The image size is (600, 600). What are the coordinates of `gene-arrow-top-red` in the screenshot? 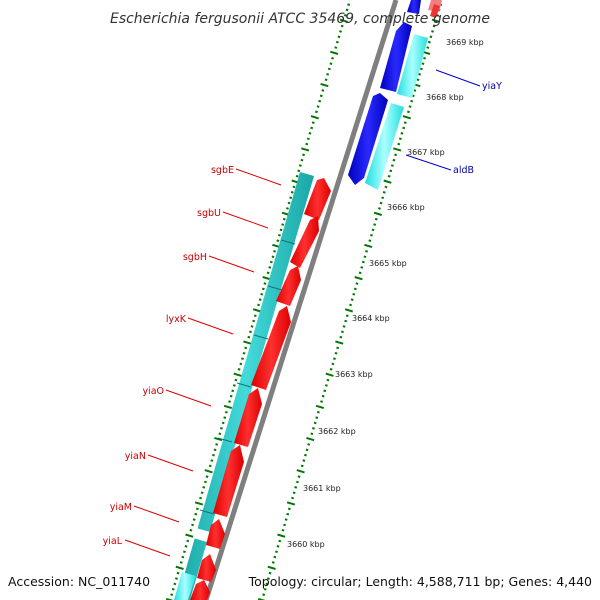 It's located at (435, 11).